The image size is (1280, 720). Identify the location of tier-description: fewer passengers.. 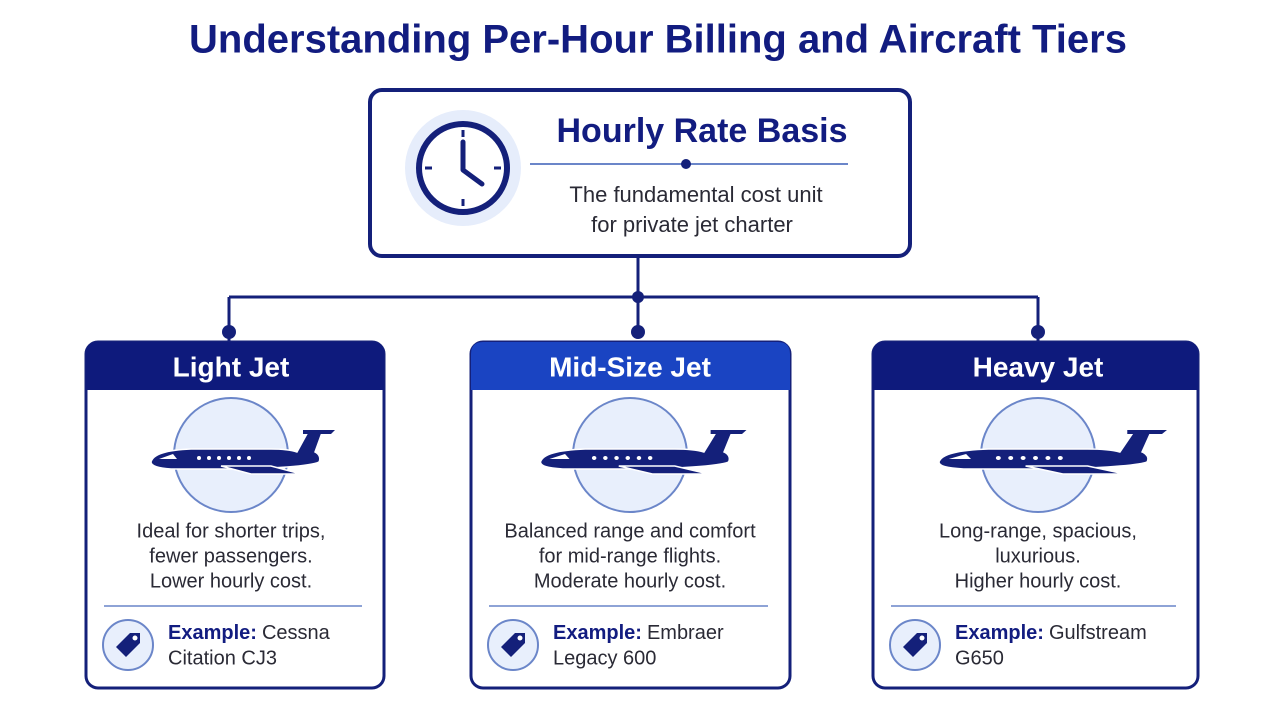
(230, 556).